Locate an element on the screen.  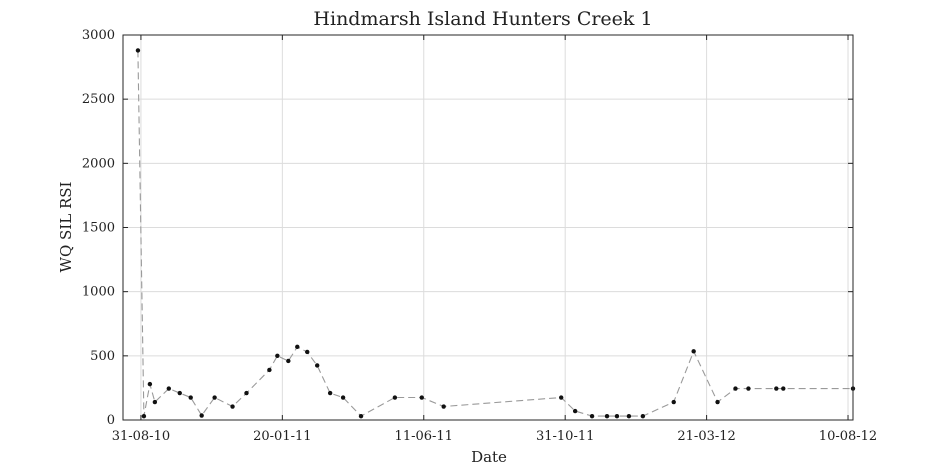
y-tick-label: 3000 is located at coordinates (98, 35).